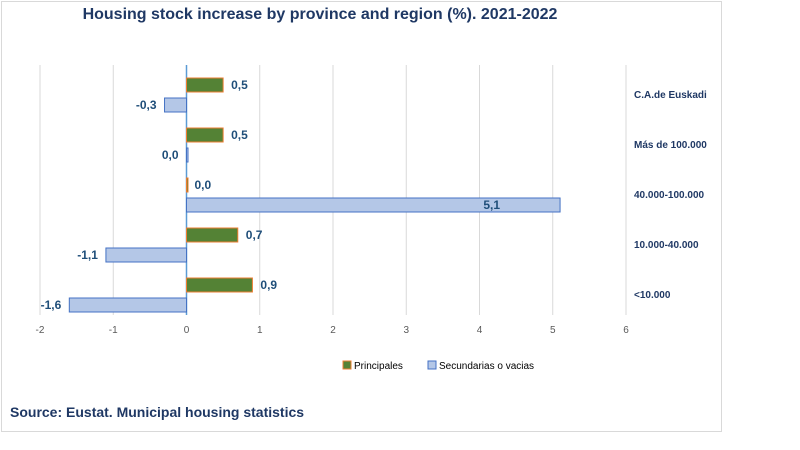 This screenshot has height=450, width=800. What do you see at coordinates (480, 330) in the screenshot?
I see `x-tick-label: 4` at bounding box center [480, 330].